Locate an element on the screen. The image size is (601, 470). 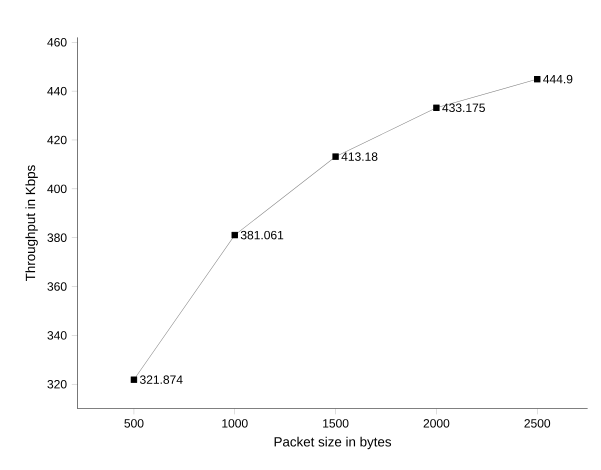
y-tick-label: 340 is located at coordinates (57, 335).